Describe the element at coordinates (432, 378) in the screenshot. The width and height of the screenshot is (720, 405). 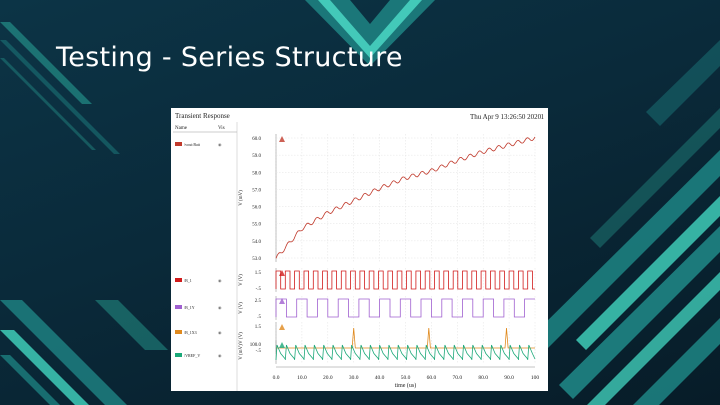
I see `x-tick-label: 60.0` at that location.